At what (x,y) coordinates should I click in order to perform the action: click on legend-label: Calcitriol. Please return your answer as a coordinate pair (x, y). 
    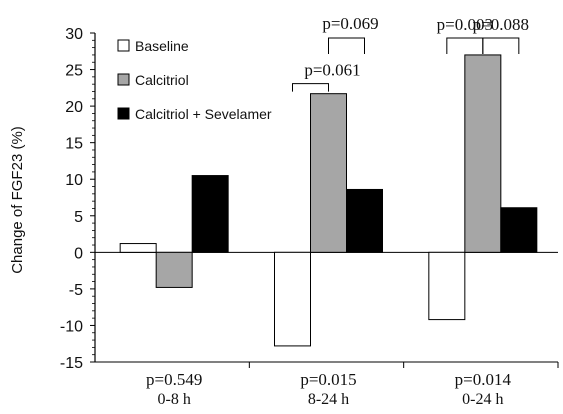
    Looking at the image, I should click on (162, 80).